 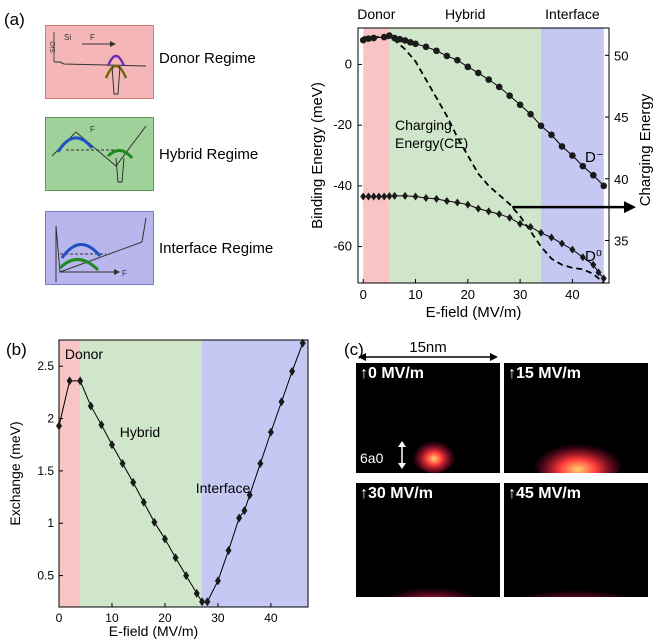 I want to click on scale-bar-label: 15nm, so click(x=428, y=348).